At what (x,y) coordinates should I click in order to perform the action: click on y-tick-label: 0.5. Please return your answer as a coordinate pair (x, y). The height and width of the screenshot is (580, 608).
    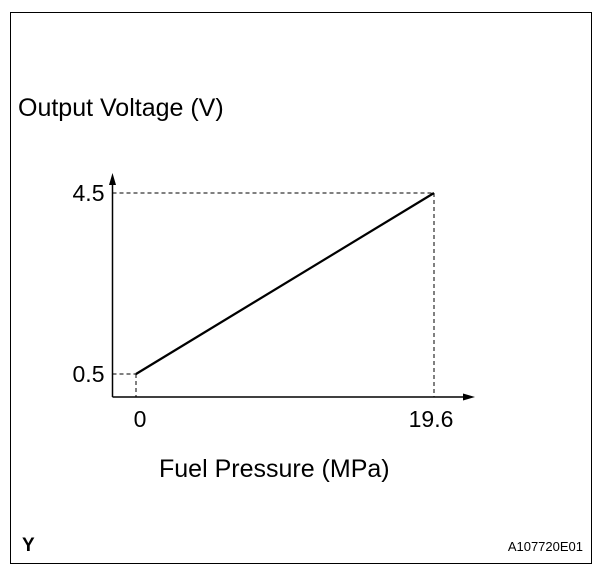
    Looking at the image, I should click on (89, 374).